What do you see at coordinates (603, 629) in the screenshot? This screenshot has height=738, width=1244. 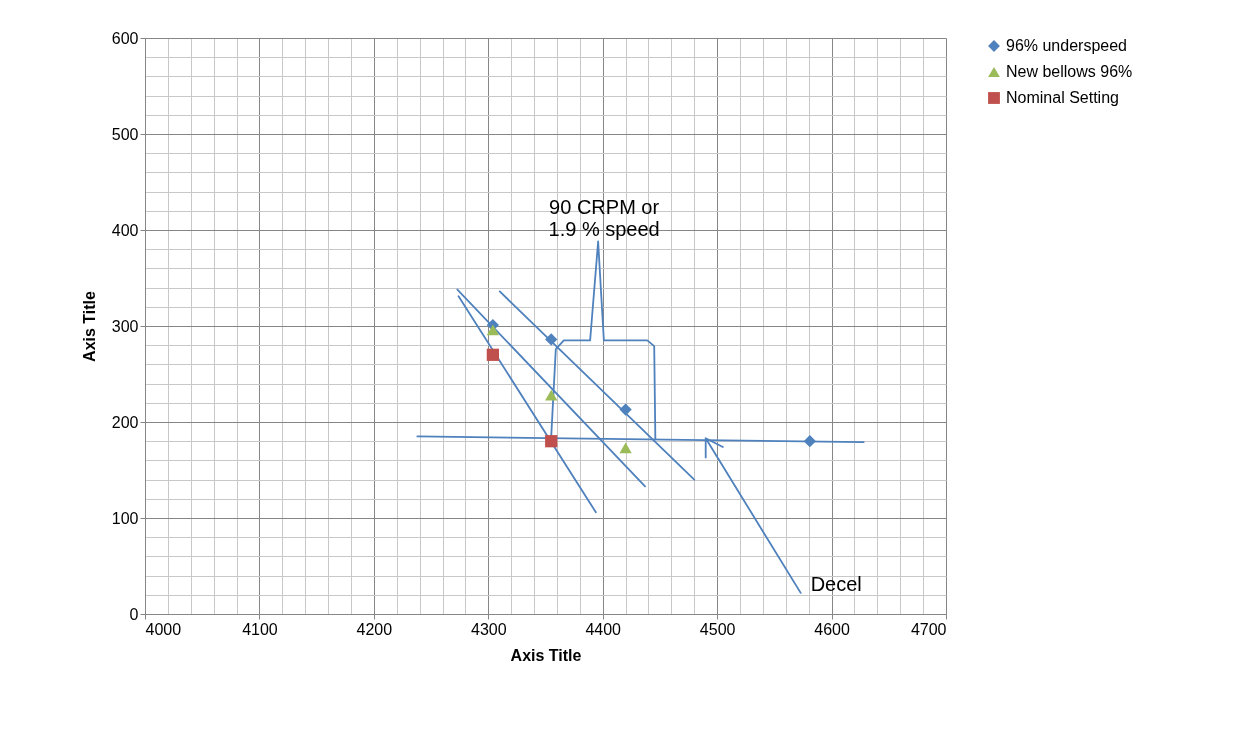 I see `x-tick-label: 4400` at bounding box center [603, 629].